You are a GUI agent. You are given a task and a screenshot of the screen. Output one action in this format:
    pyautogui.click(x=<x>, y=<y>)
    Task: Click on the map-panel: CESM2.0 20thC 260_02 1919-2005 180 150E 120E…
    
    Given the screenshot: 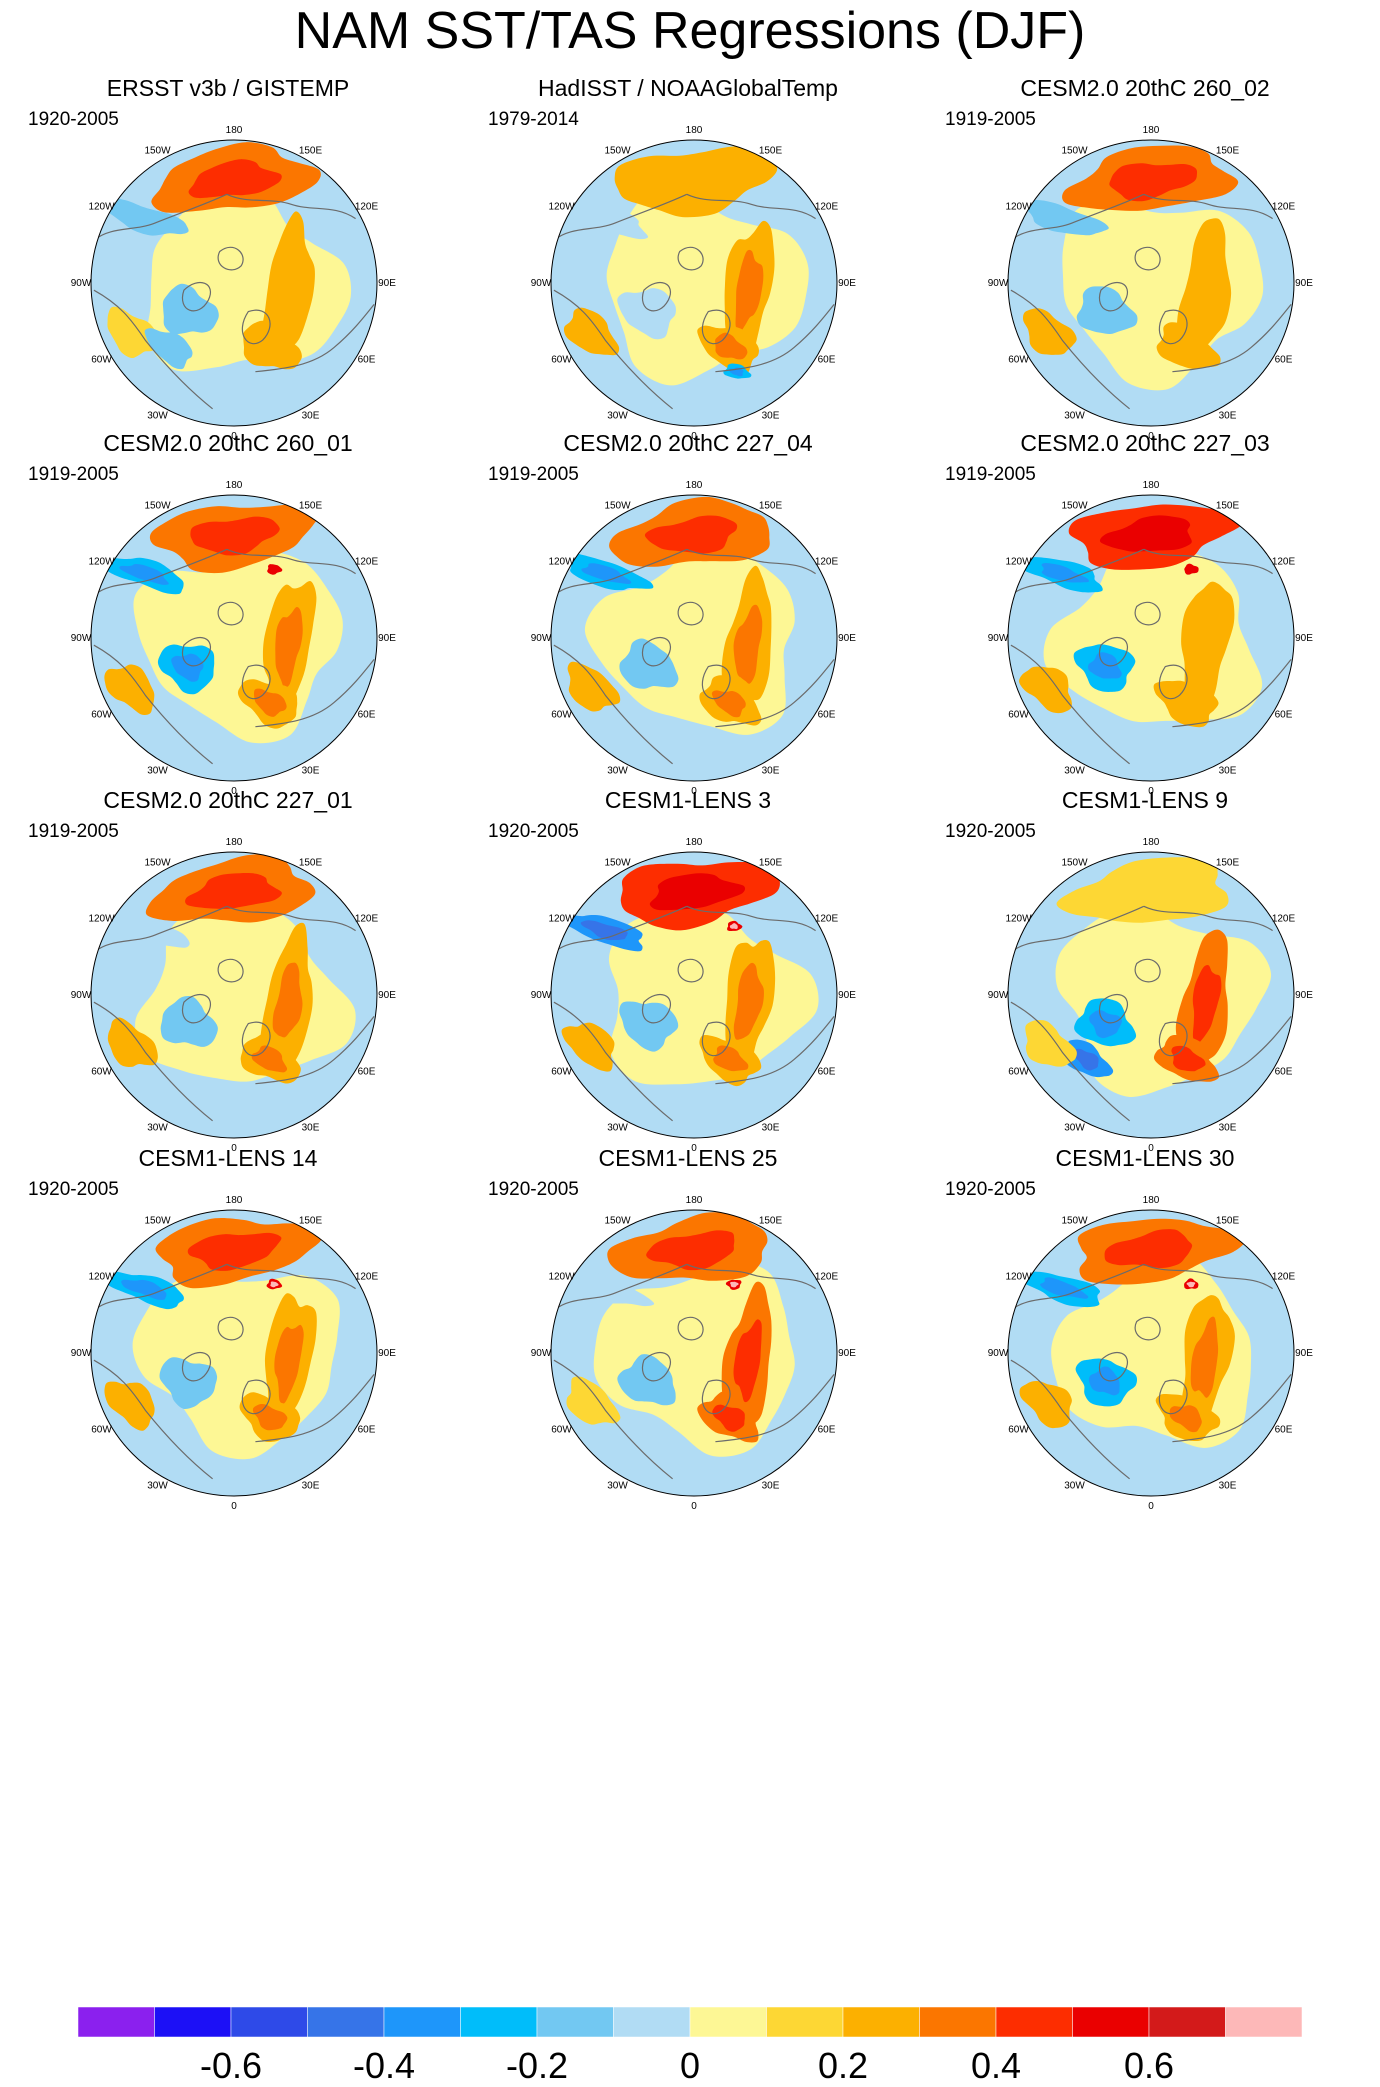 What is the action you would take?
    pyautogui.click(x=1145, y=305)
    